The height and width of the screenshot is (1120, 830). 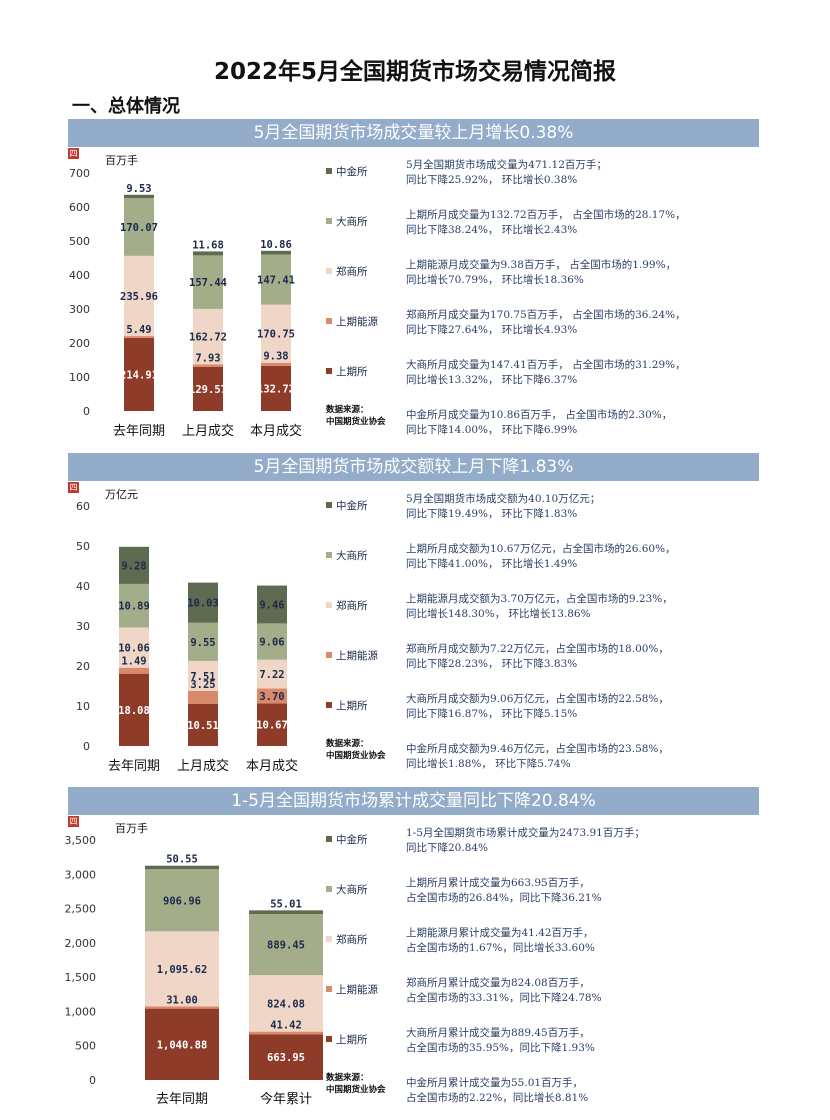 I want to click on panel-1-banner: 5月全国期货市场成交量较上月增长0.38%, so click(x=413, y=133).